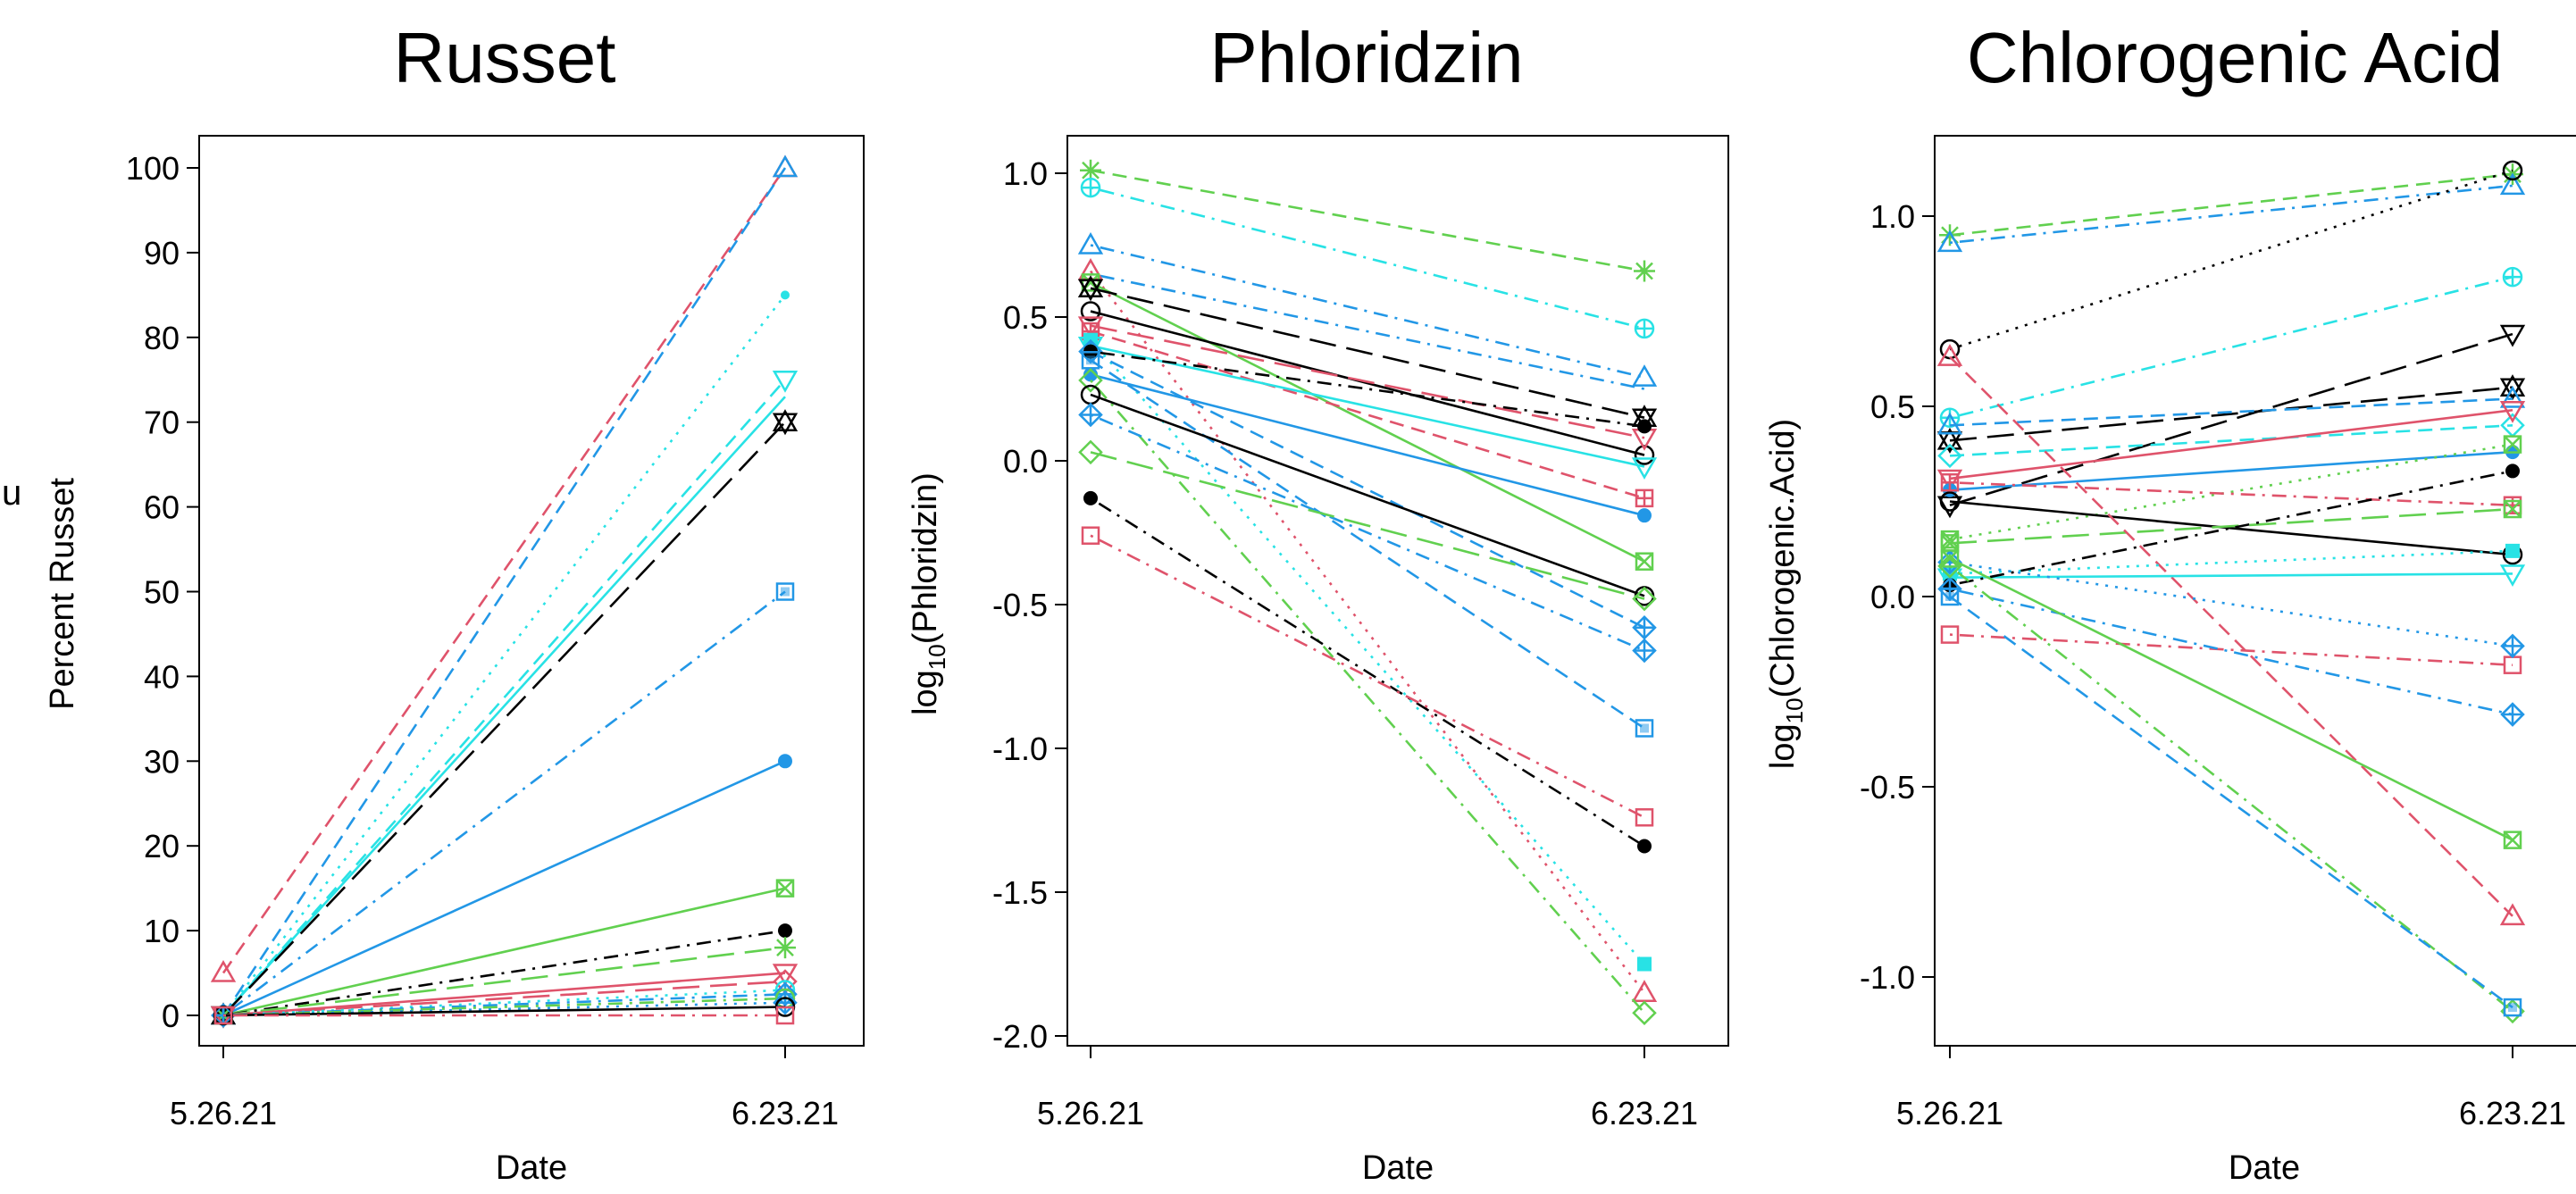 The image size is (2576, 1194). I want to click on y-tick-label: -0.5, so click(1020, 605).